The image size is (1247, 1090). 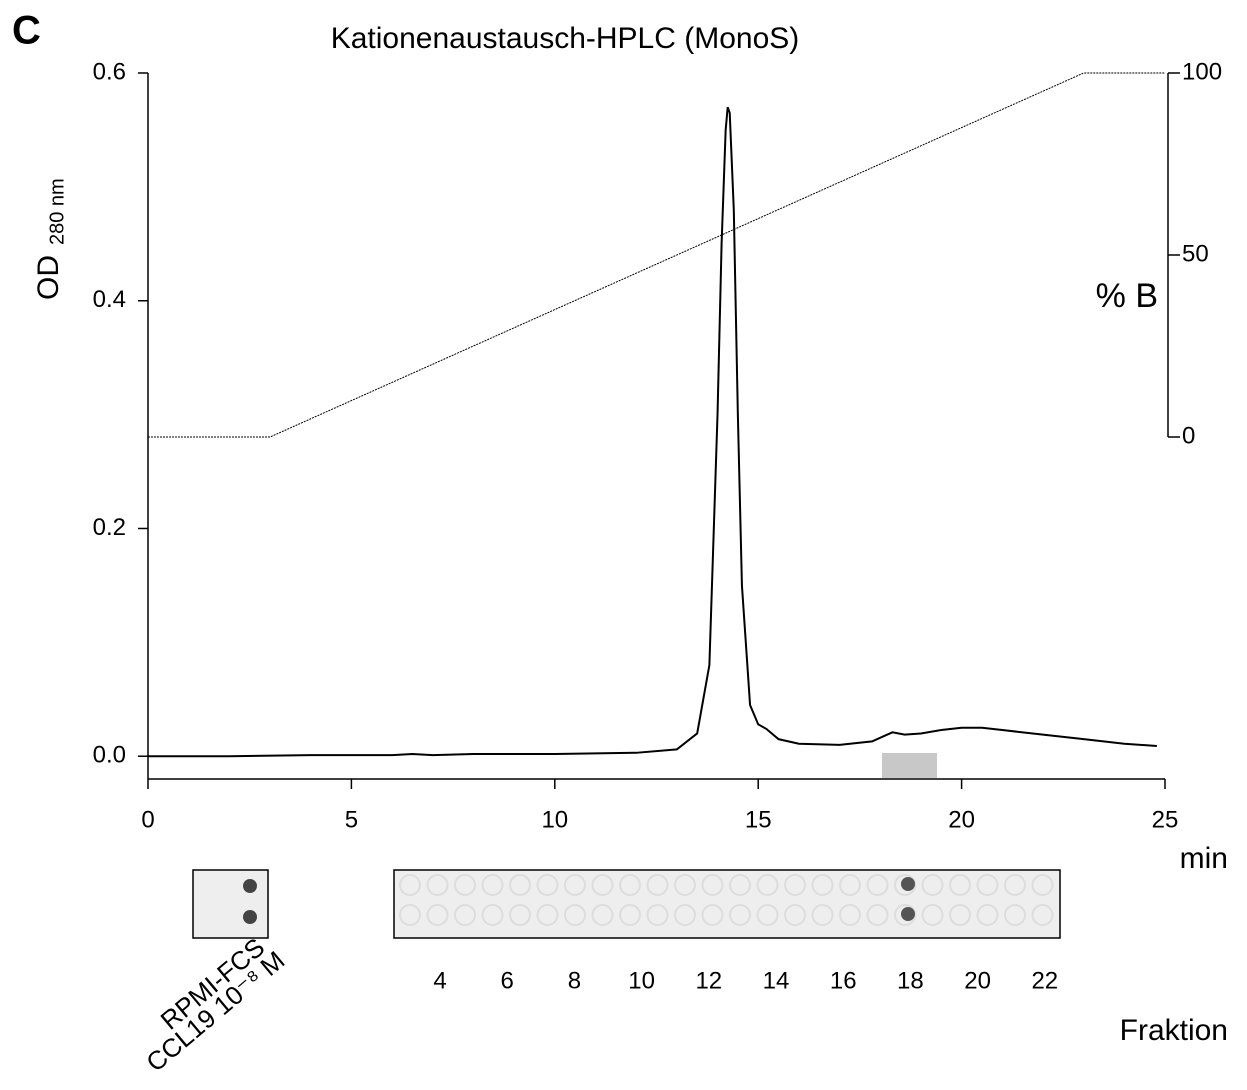 What do you see at coordinates (909, 765) in the screenshot?
I see `fraction-marker` at bounding box center [909, 765].